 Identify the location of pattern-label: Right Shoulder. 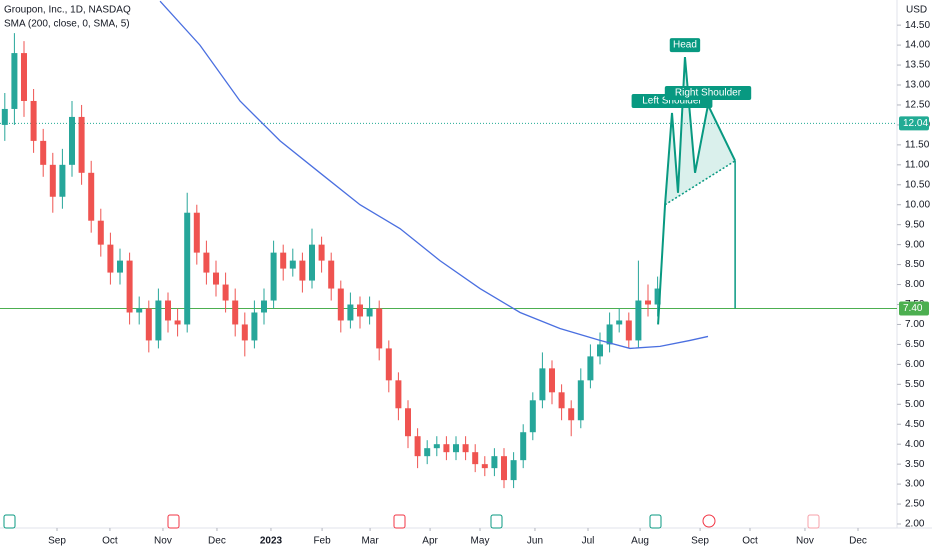
(708, 93).